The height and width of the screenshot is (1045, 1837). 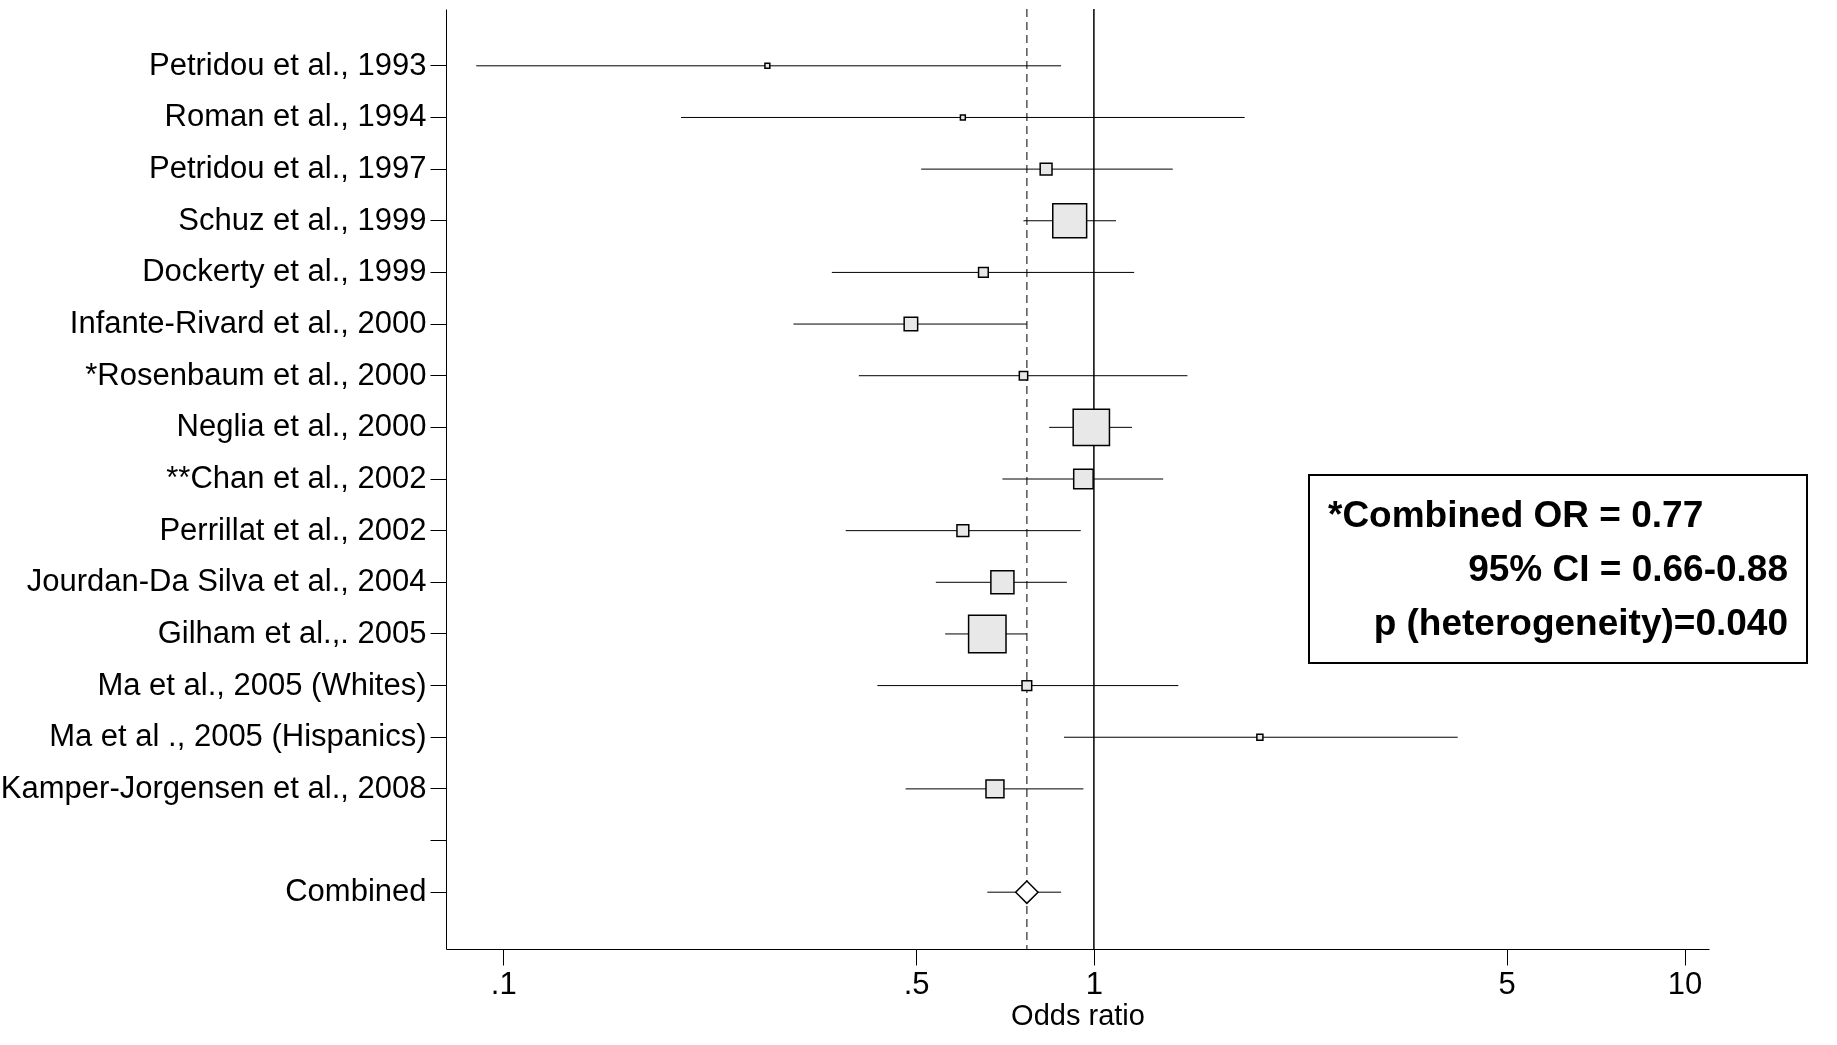 What do you see at coordinates (238, 736) in the screenshot?
I see `y-tick-label: Ma et al ., 2005 (Hispanics)` at bounding box center [238, 736].